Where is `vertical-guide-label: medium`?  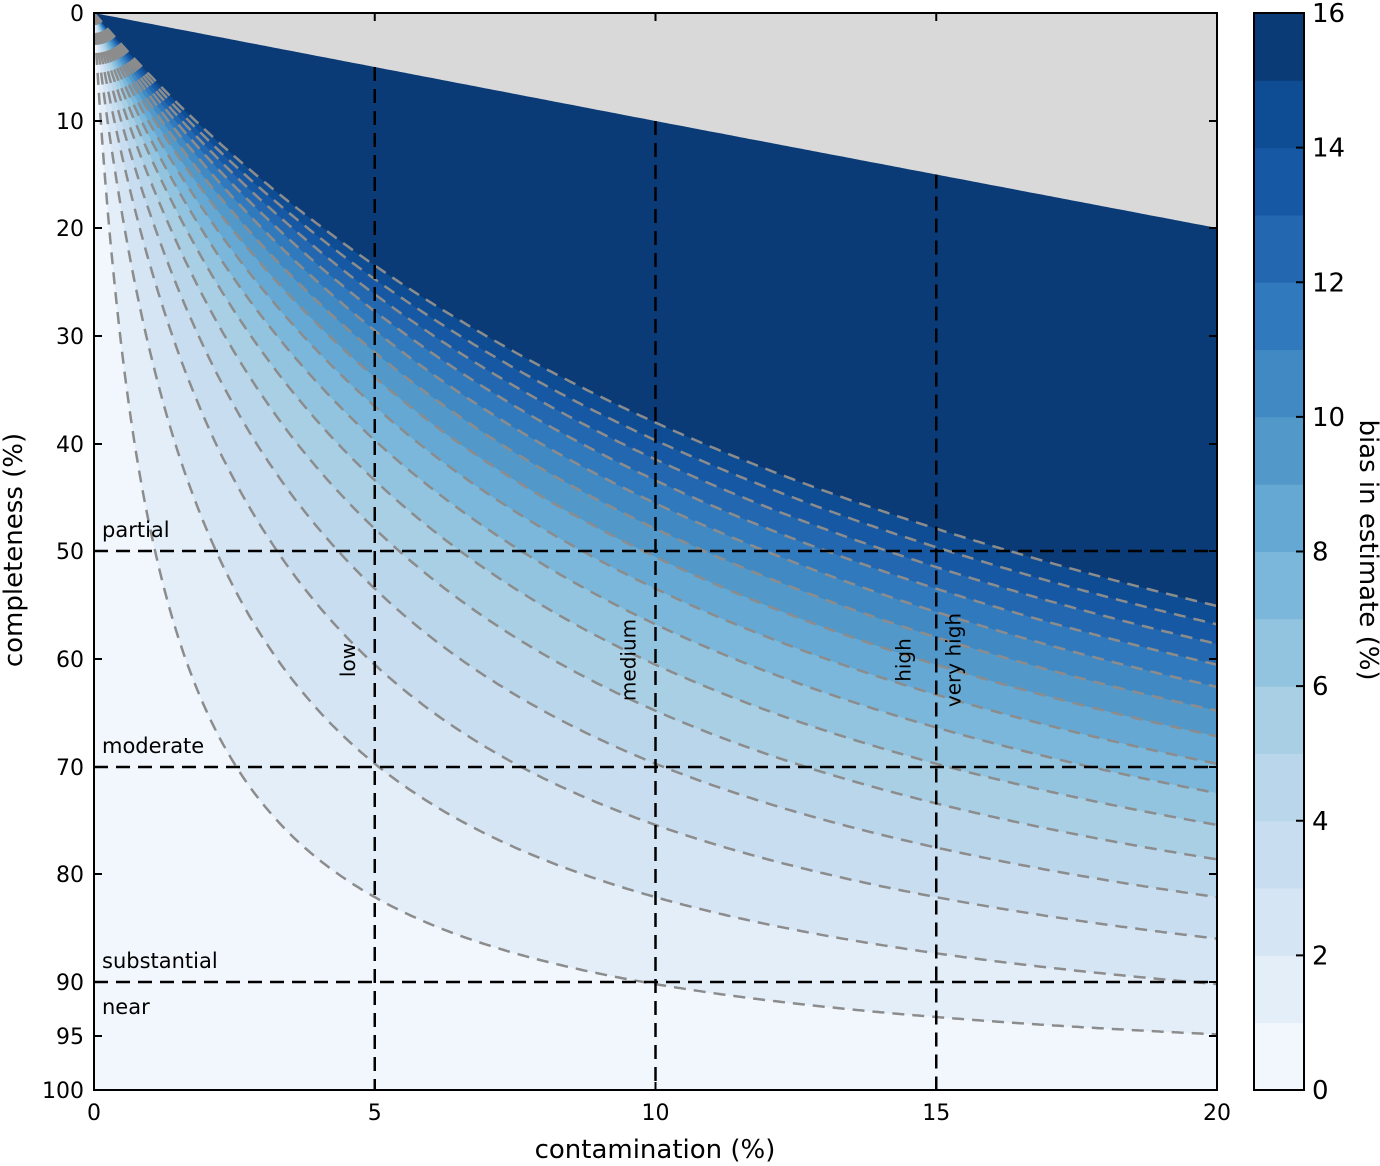 vertical-guide-label: medium is located at coordinates (629, 660).